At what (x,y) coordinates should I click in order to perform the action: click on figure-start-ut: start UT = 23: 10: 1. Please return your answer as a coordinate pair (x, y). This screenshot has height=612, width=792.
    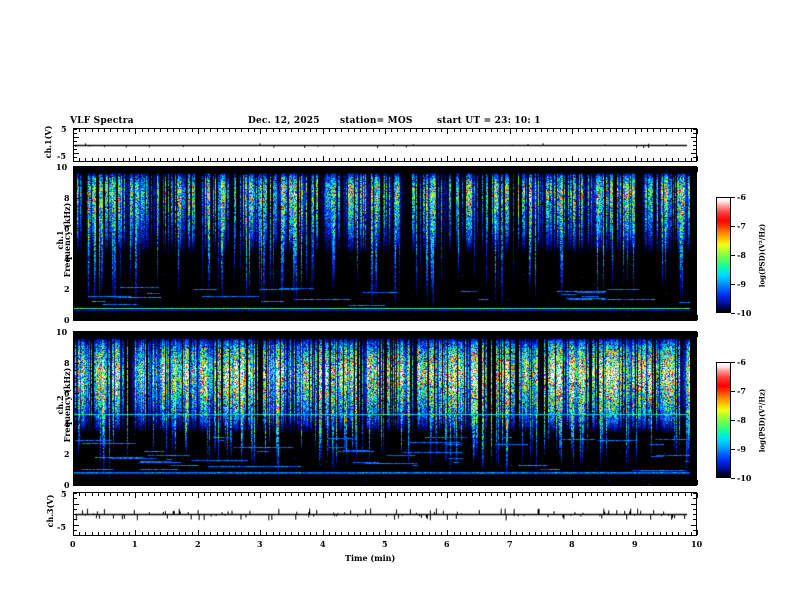
    Looking at the image, I should click on (489, 121).